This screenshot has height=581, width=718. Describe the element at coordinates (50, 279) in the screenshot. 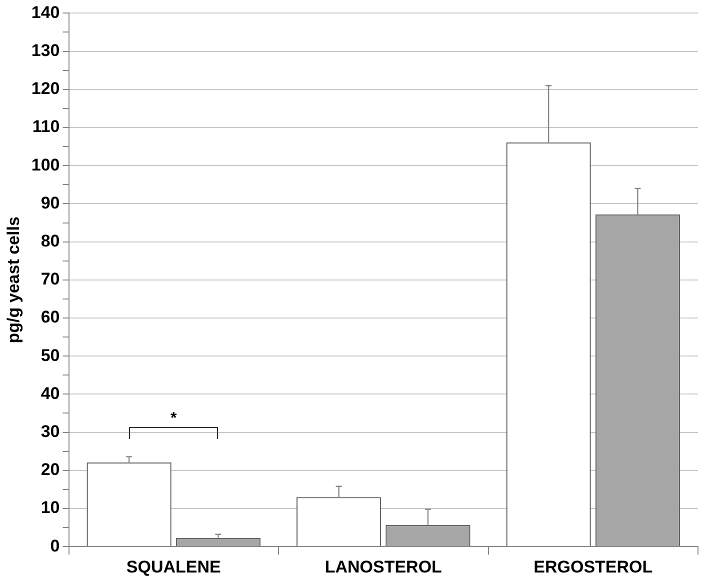

I see `y-tick-label: 70` at that location.